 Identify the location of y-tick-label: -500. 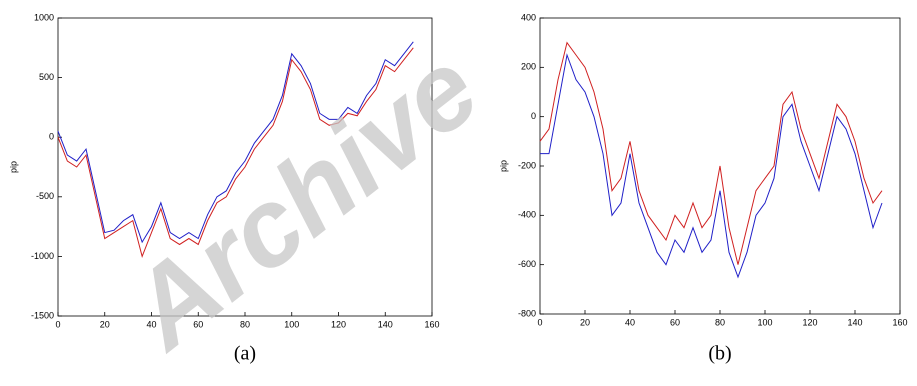
(45, 196).